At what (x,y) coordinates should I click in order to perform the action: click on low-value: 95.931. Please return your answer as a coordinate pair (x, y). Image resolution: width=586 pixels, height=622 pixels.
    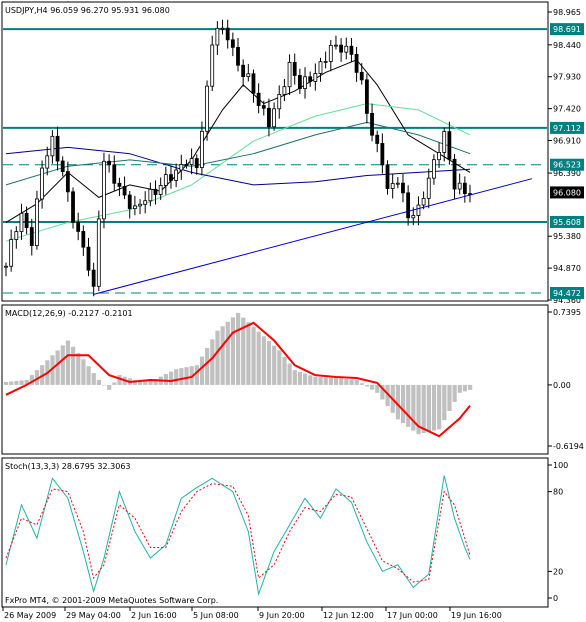
    Looking at the image, I should click on (125, 10).